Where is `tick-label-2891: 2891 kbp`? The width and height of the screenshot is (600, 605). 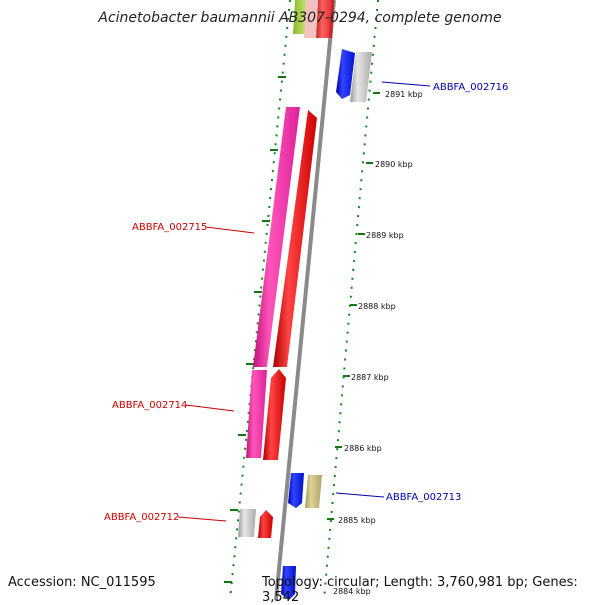
tick-label-2891: 2891 kbp is located at coordinates (404, 94).